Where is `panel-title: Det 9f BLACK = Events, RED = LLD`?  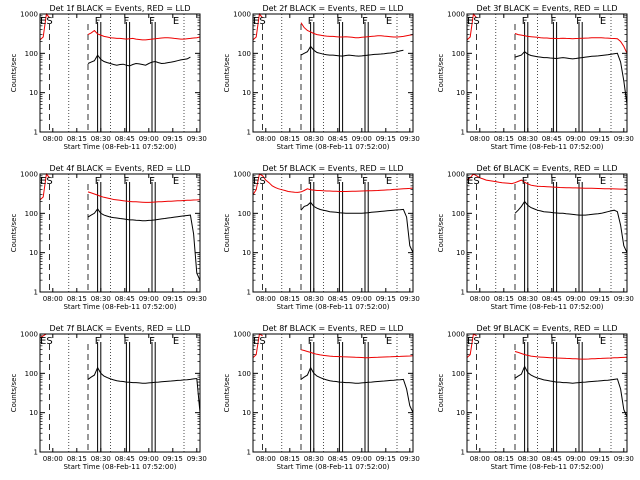
panel-title: Det 9f BLACK = Events, RED = LLD is located at coordinates (546, 328).